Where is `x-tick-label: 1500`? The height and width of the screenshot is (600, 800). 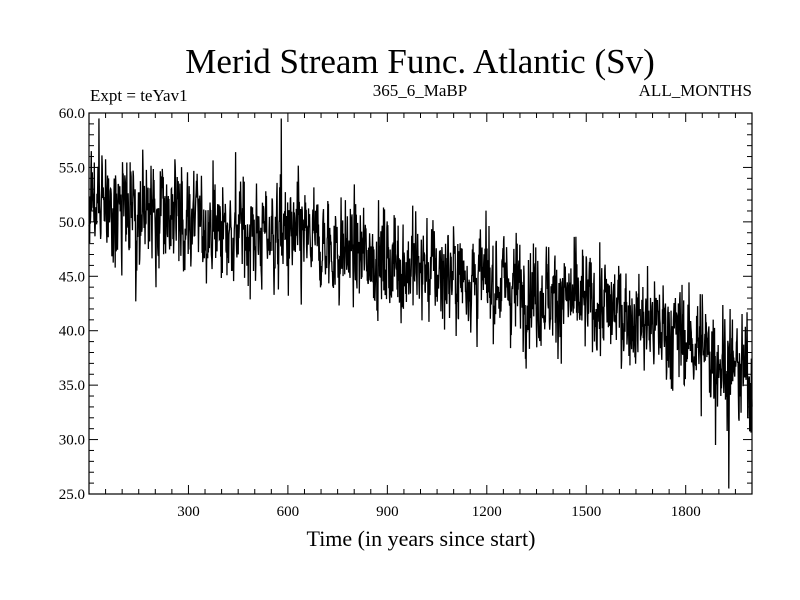 x-tick-label: 1500 is located at coordinates (586, 512).